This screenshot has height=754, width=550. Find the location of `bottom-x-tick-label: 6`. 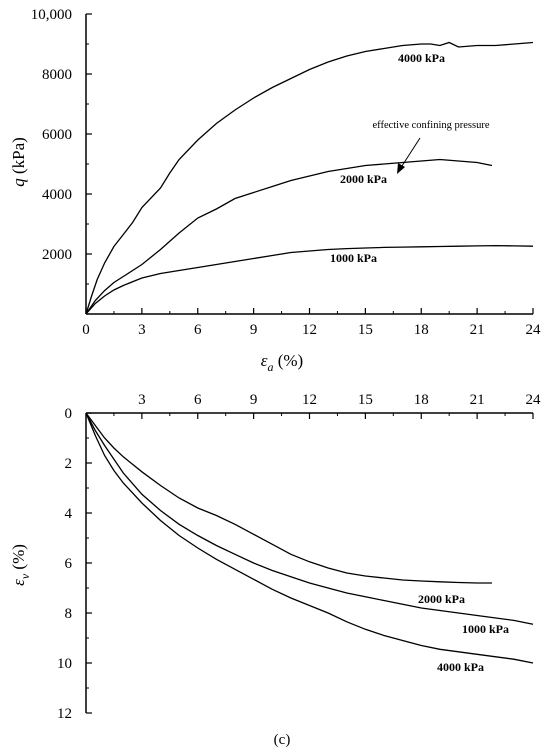

bottom-x-tick-label: 6 is located at coordinates (198, 400).